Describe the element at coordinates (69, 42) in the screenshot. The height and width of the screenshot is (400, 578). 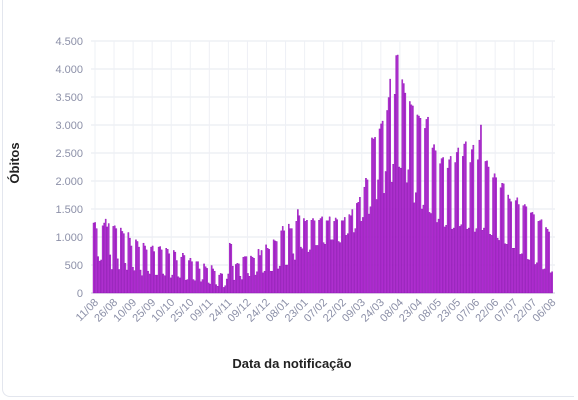
I see `y-tick-label: 4.500` at that location.